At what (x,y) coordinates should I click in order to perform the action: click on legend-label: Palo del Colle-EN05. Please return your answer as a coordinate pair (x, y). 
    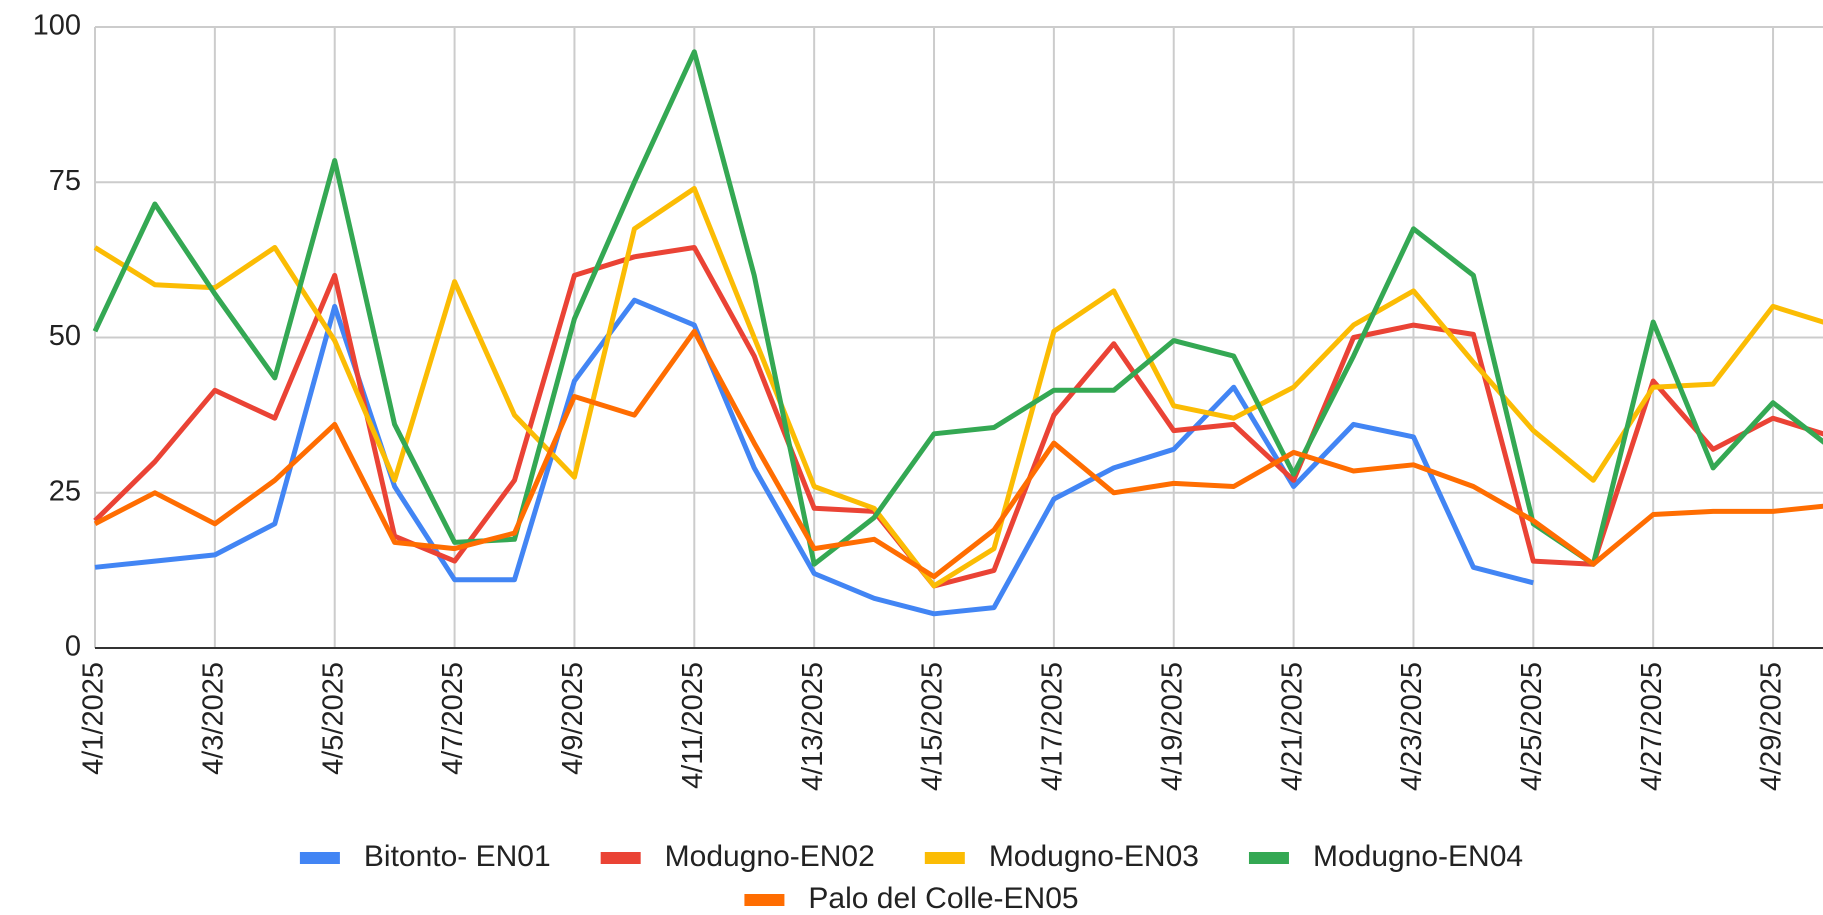
    Looking at the image, I should click on (943, 898).